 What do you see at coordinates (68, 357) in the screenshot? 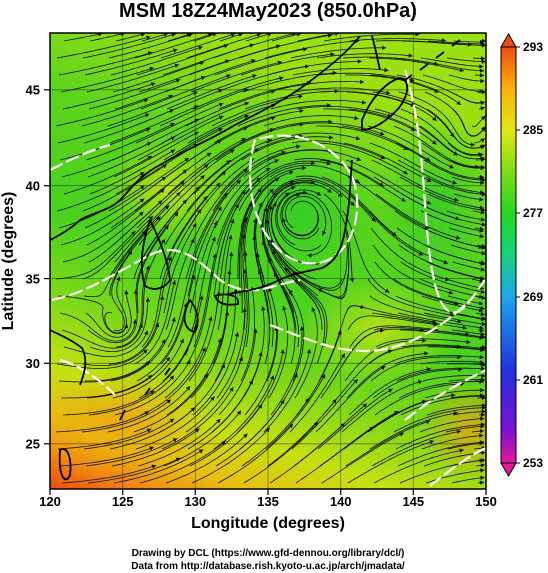
I see `china-east-coast` at bounding box center [68, 357].